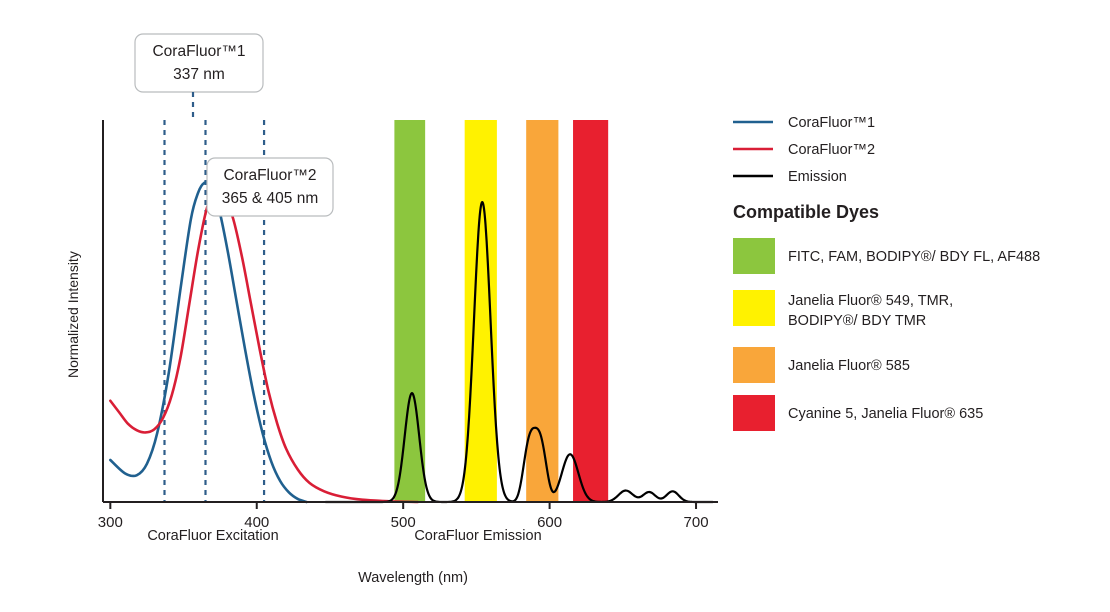 The height and width of the screenshot is (612, 1110). Describe the element at coordinates (256, 522) in the screenshot. I see `x-tick-label-400: 400` at that location.